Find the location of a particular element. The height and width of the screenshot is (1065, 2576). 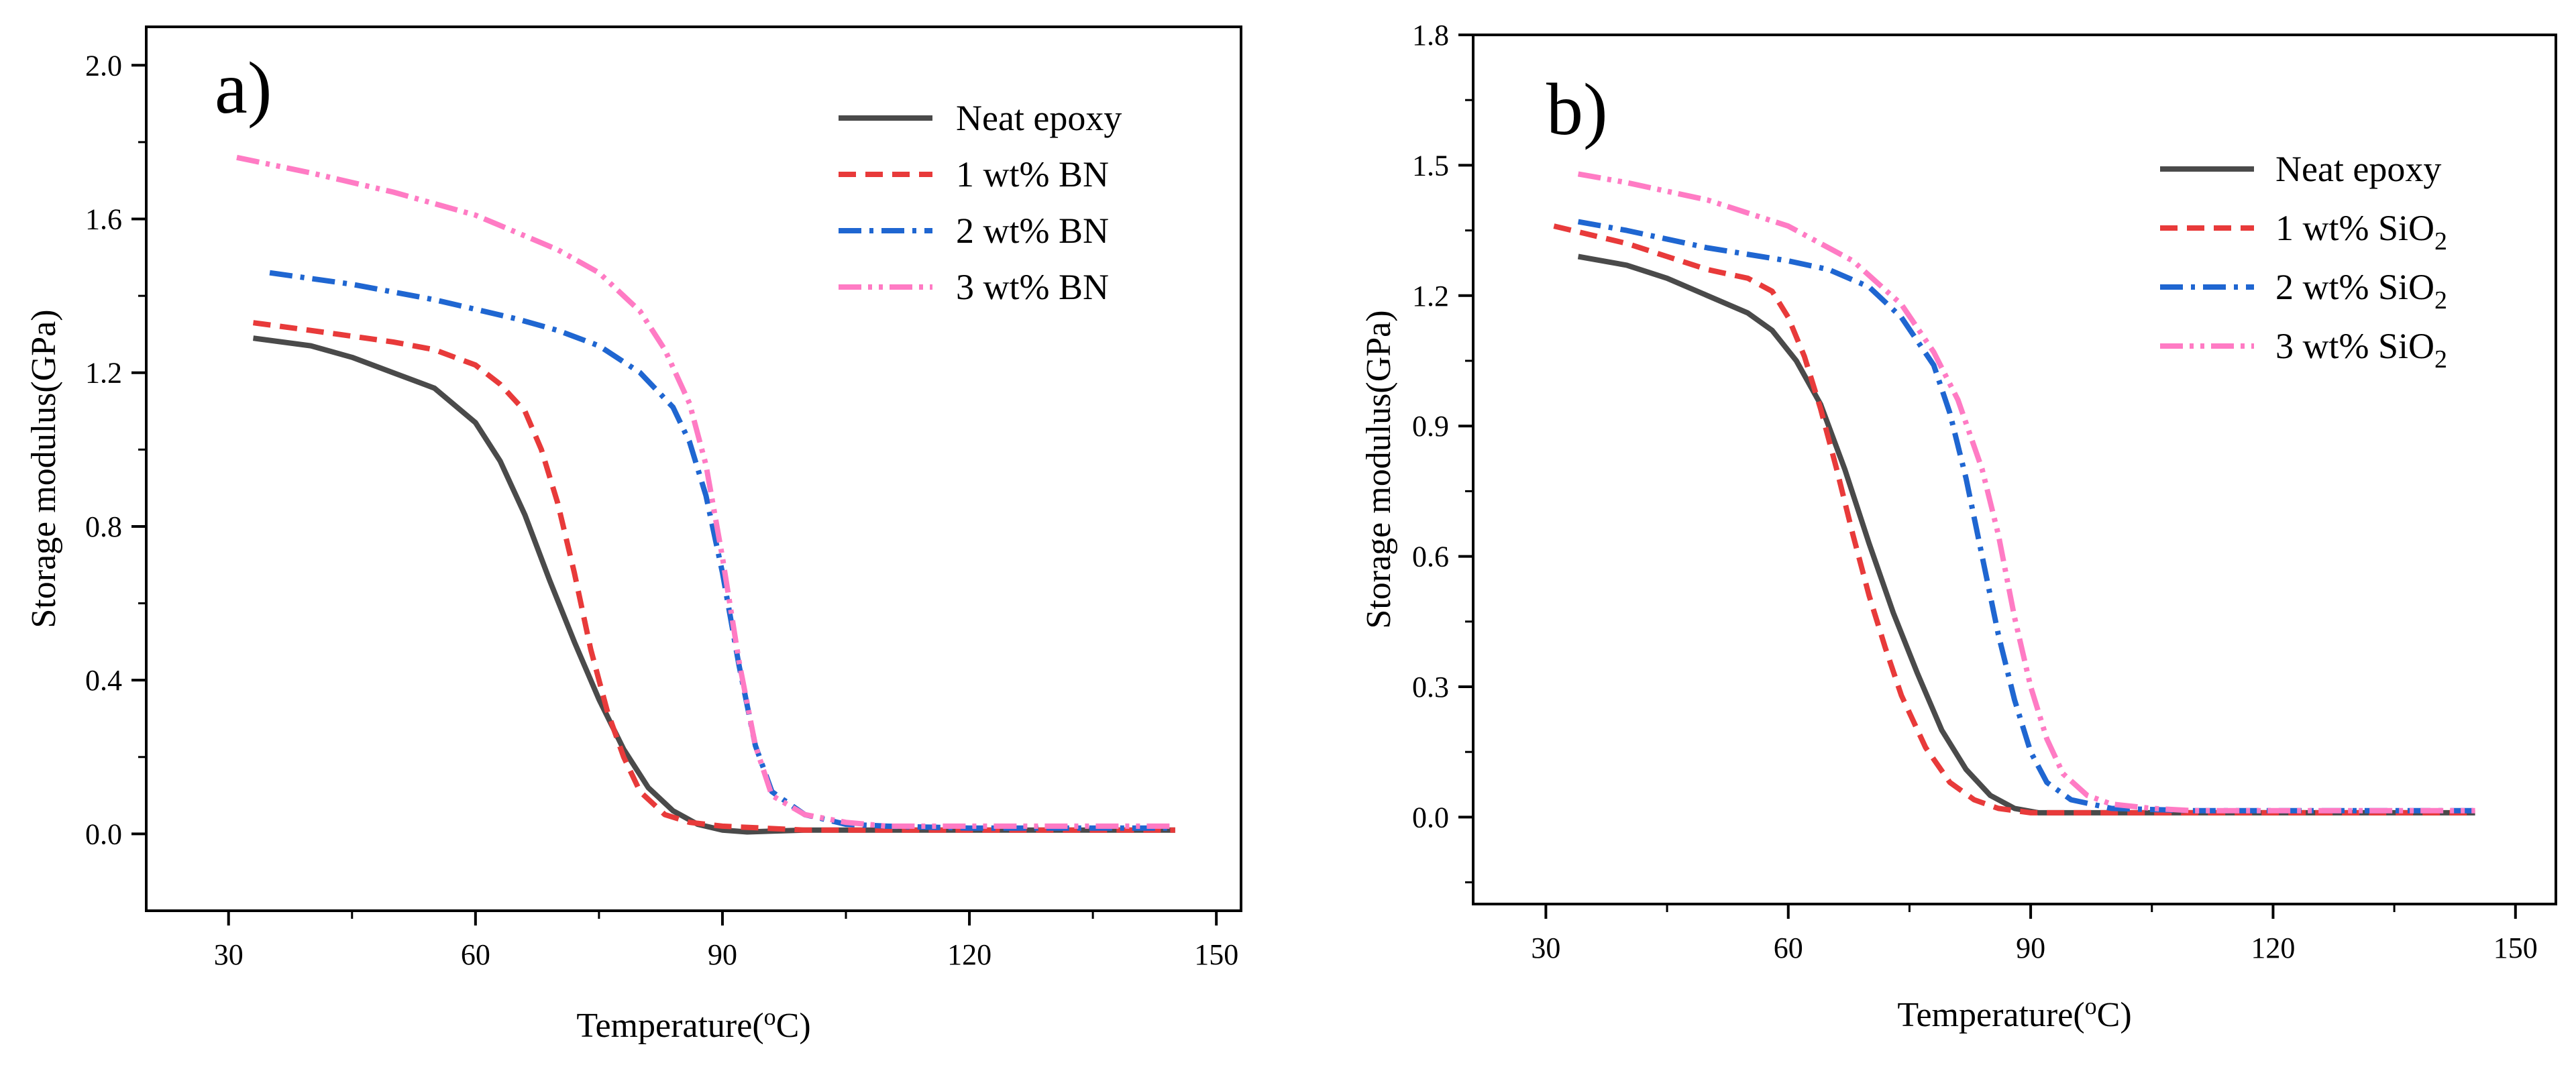

legend-label: 1 wt% SiO2 is located at coordinates (2361, 232).